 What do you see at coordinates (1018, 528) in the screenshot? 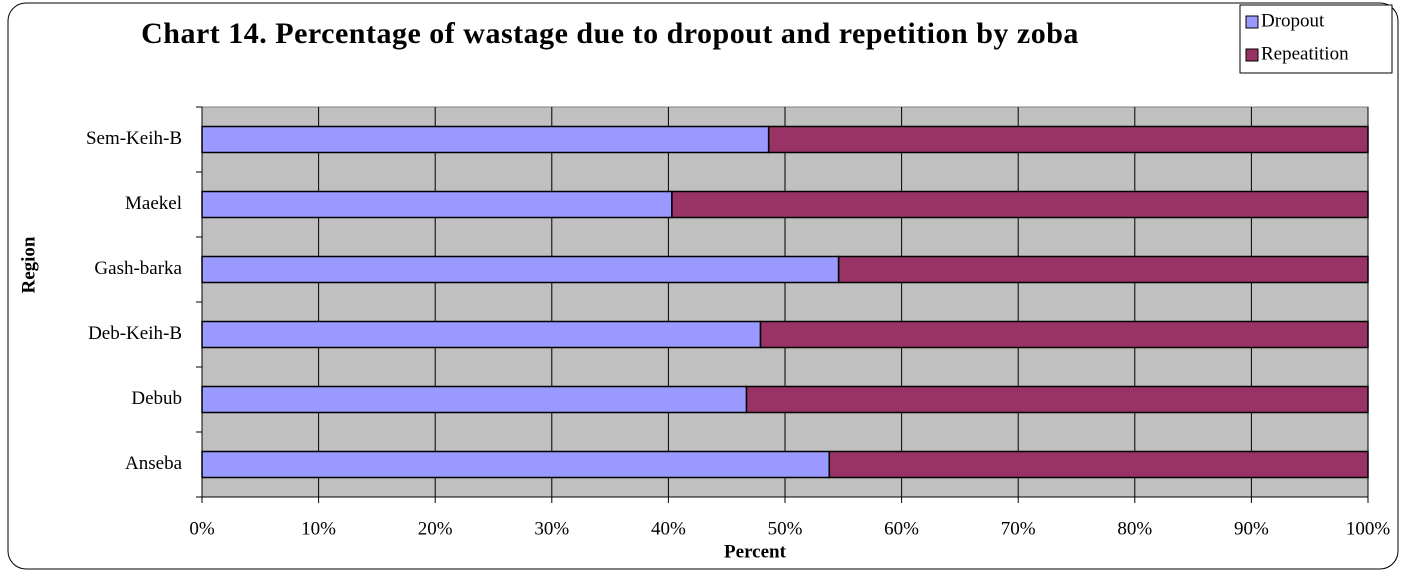
I see `x-tick-label: 70%` at bounding box center [1018, 528].